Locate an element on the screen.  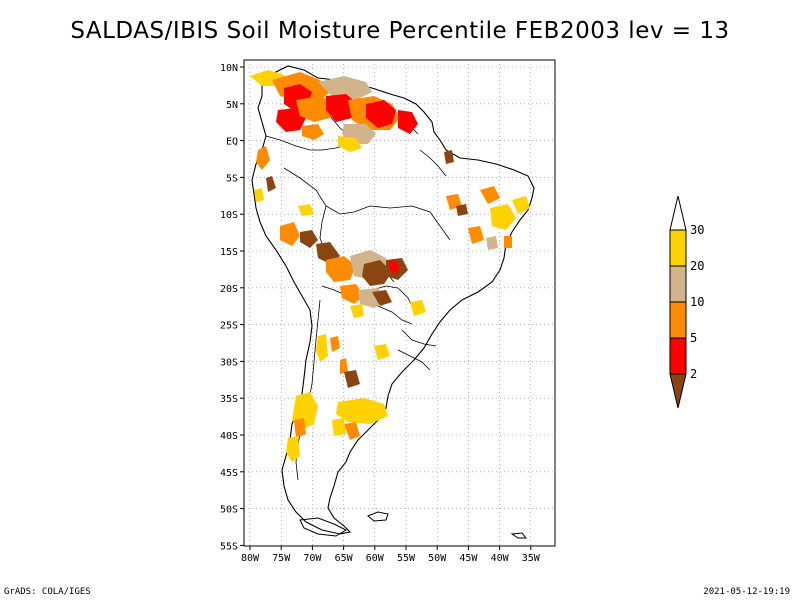
lat-tick-label: 10N is located at coordinates (229, 68).